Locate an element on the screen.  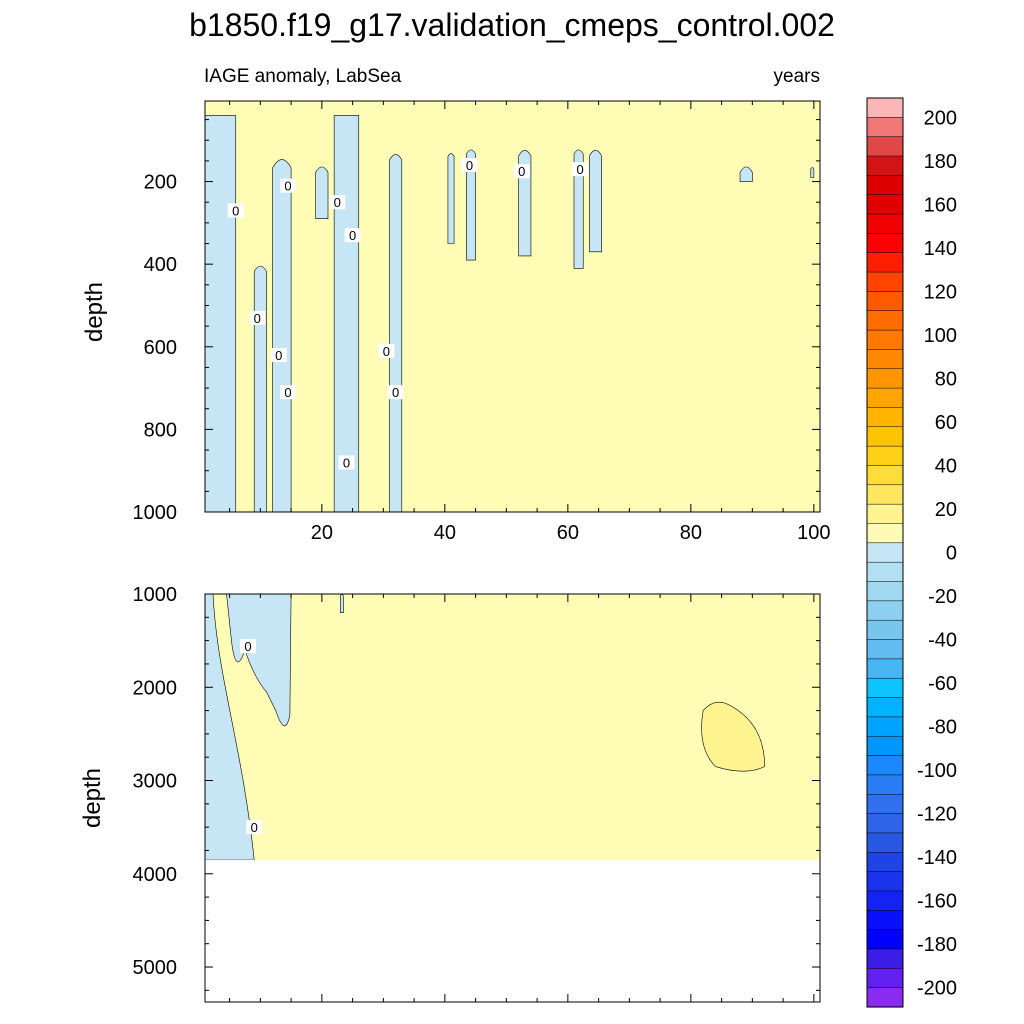
colorbar-label: 20 is located at coordinates (946, 510).